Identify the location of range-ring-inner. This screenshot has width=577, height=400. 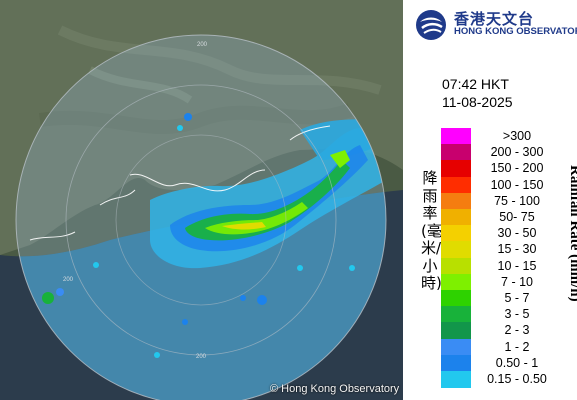
(201, 220).